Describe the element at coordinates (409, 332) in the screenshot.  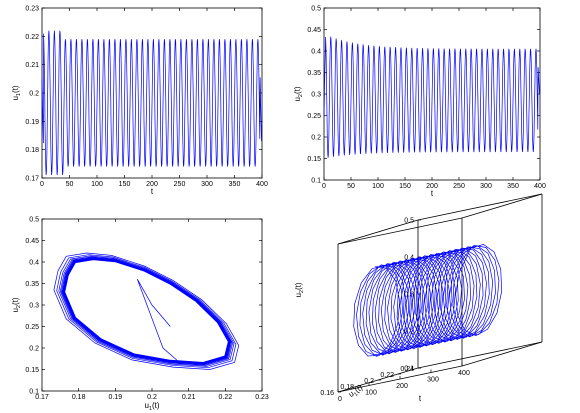
I see `z-tick-label: 0.2` at that location.